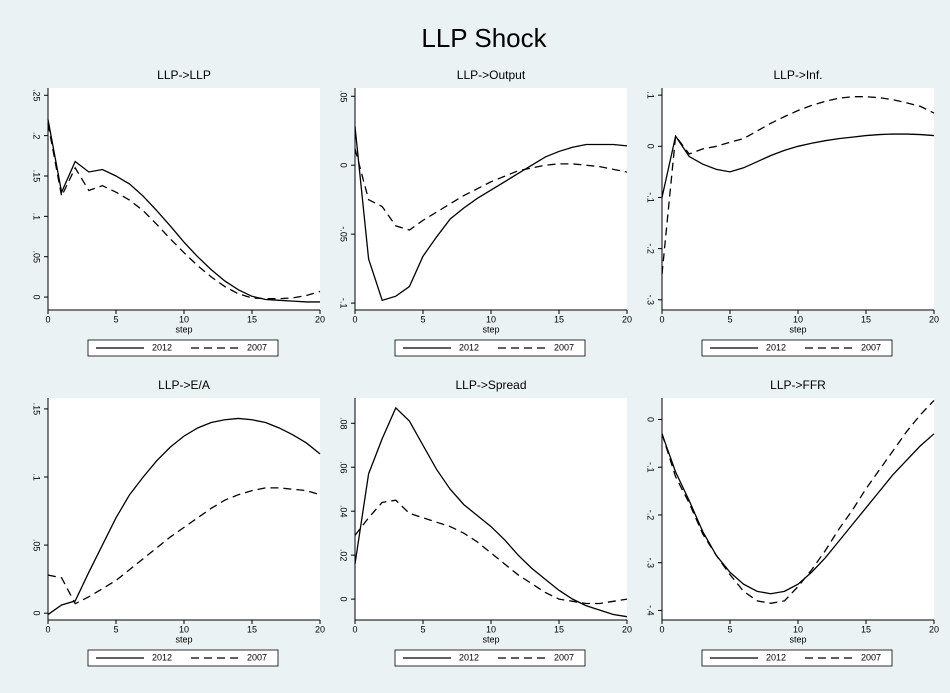  Describe the element at coordinates (491, 75) in the screenshot. I see `panel-title: LLP->Output` at that location.